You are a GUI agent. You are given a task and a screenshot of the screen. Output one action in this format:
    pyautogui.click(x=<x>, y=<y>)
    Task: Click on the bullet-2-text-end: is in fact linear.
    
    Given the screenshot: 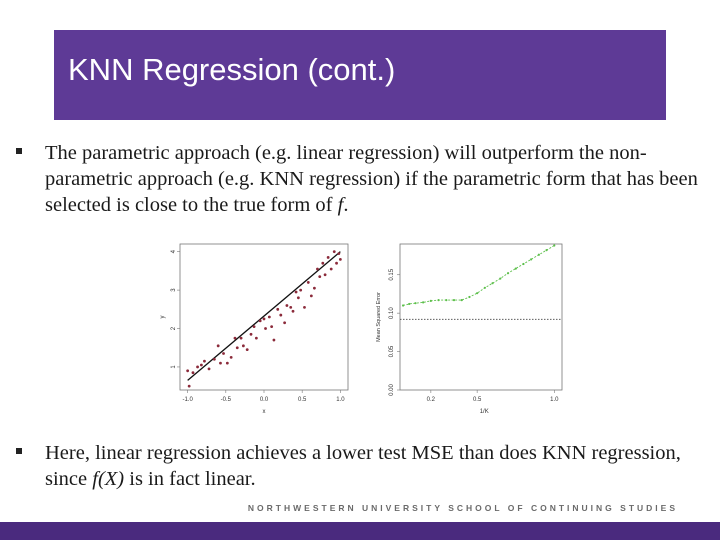 What is the action you would take?
    pyautogui.click(x=190, y=479)
    